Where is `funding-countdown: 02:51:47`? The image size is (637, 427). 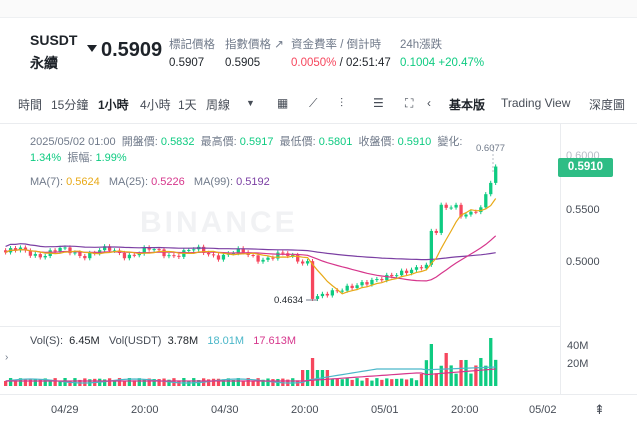 funding-countdown: 02:51:47 is located at coordinates (368, 63).